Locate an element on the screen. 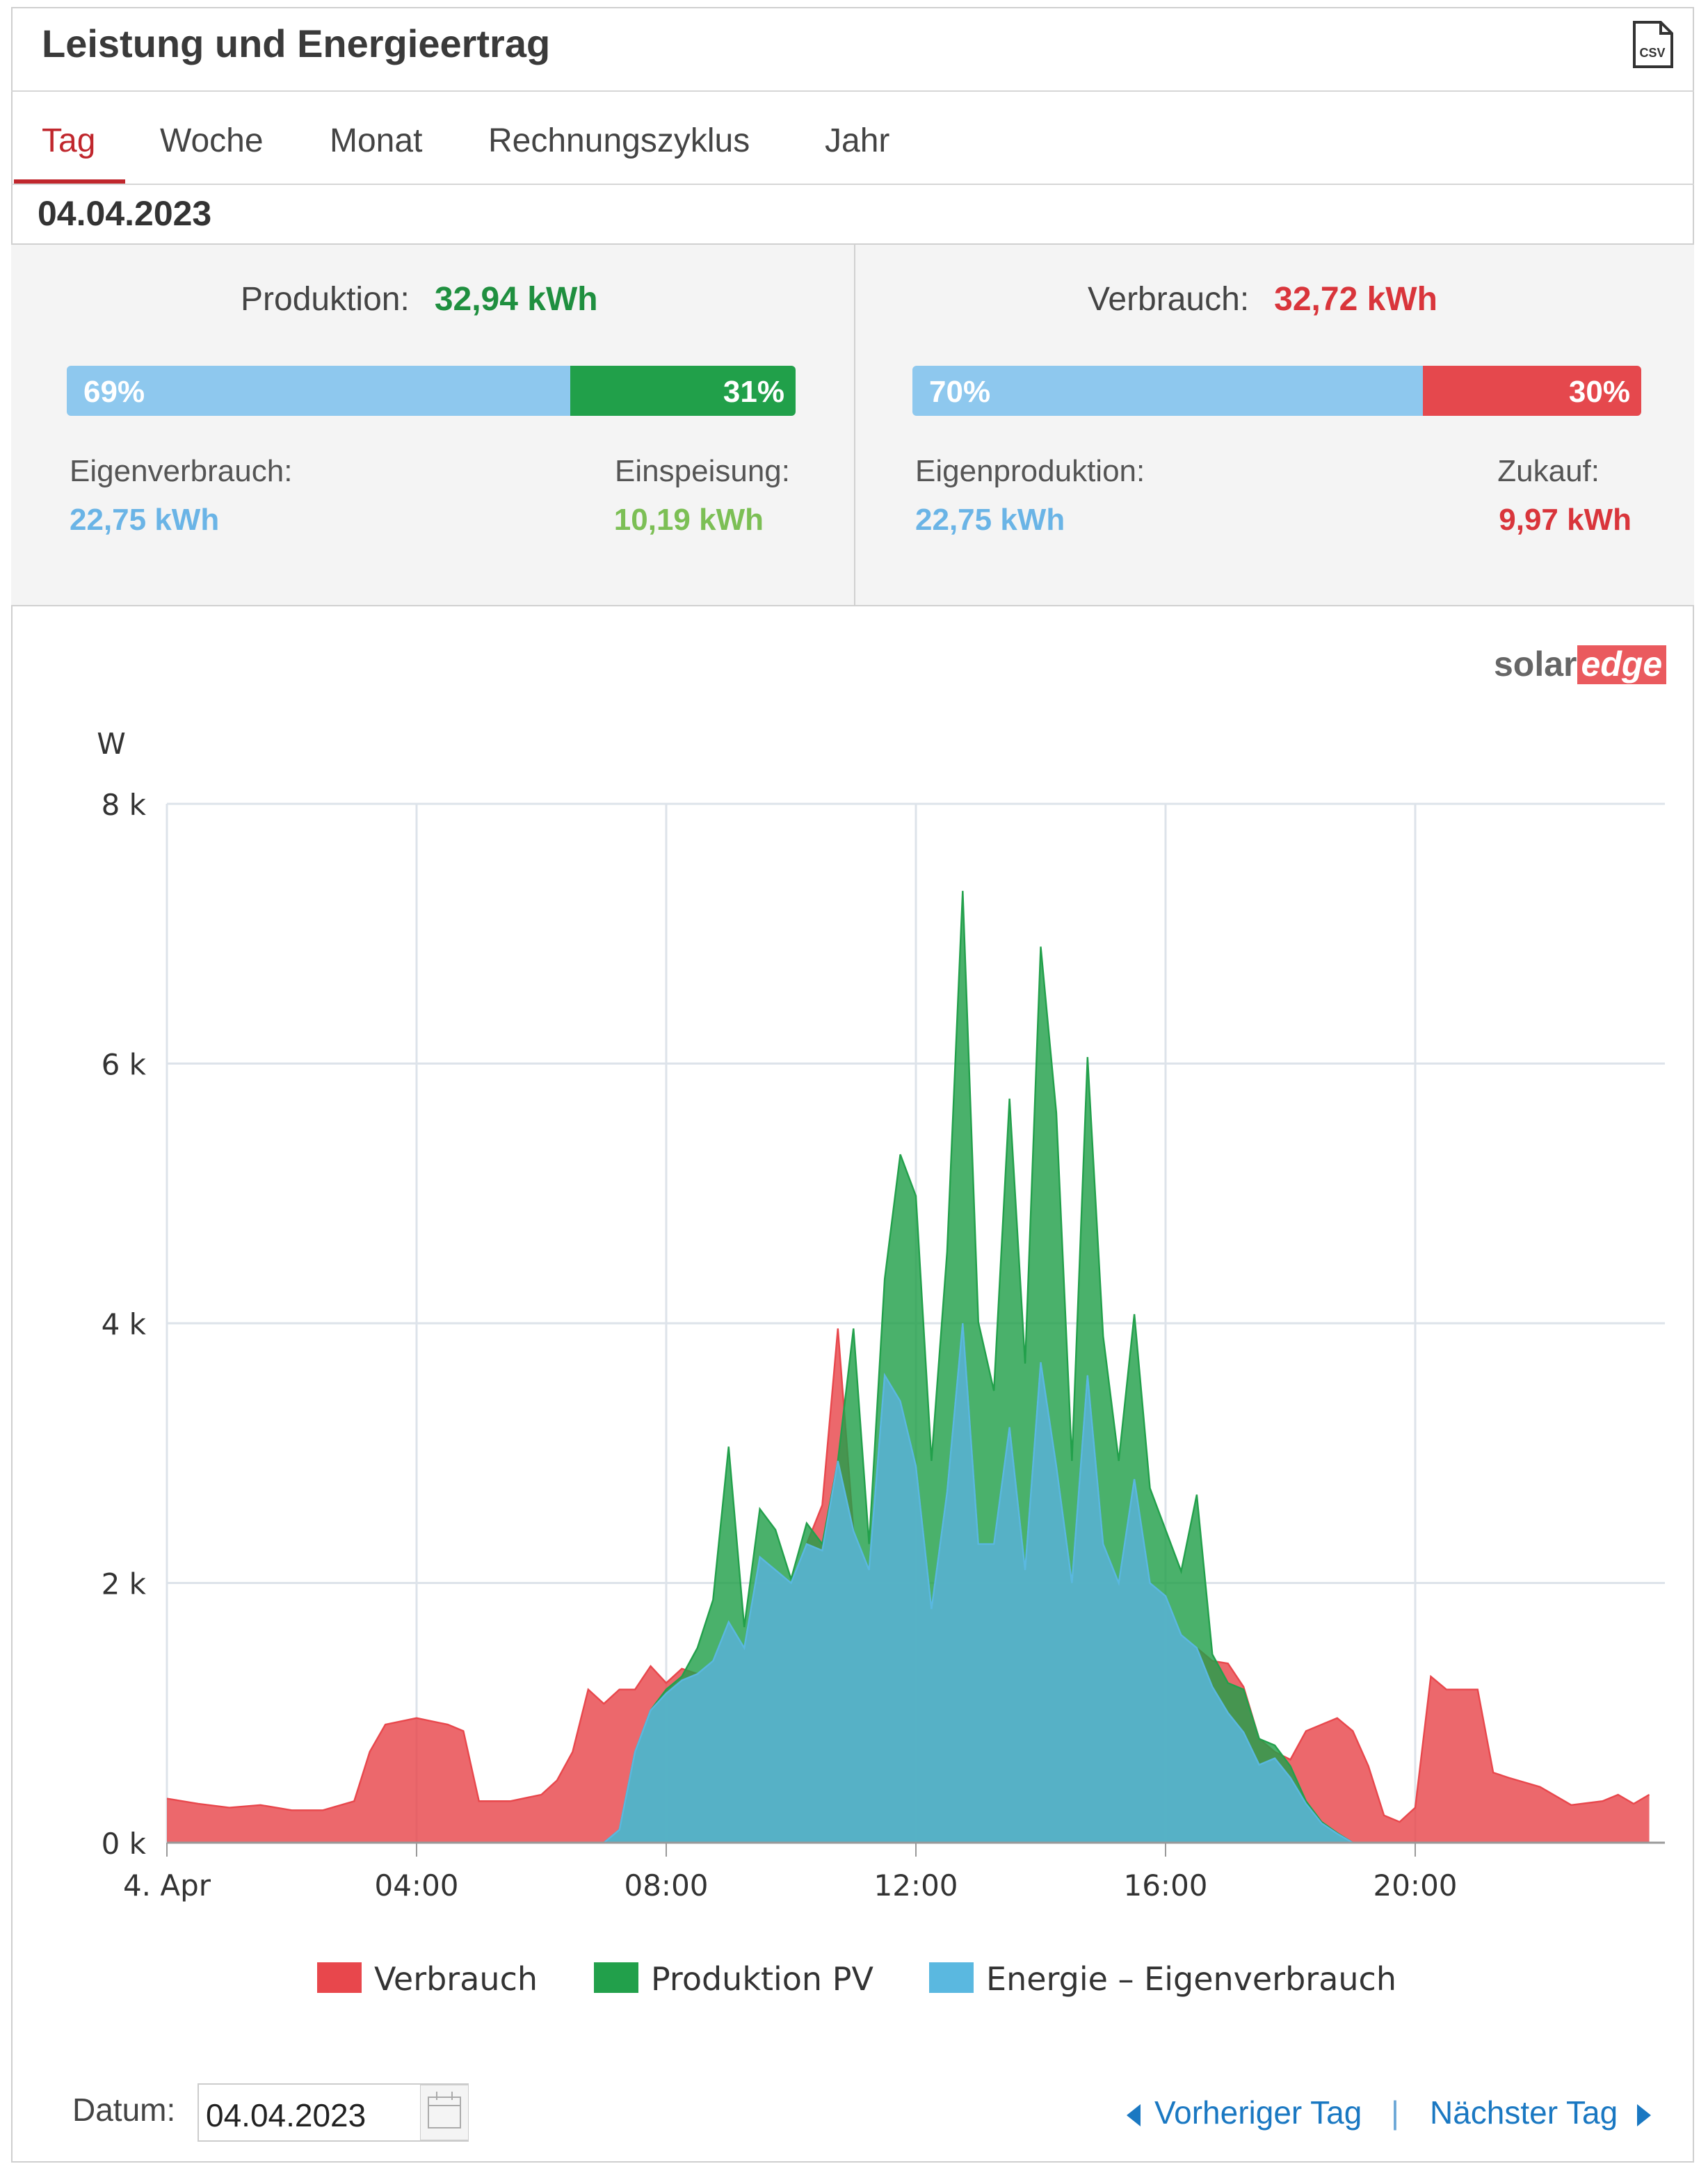 The height and width of the screenshot is (2173, 1708). y-axis-unit: W is located at coordinates (111, 744).